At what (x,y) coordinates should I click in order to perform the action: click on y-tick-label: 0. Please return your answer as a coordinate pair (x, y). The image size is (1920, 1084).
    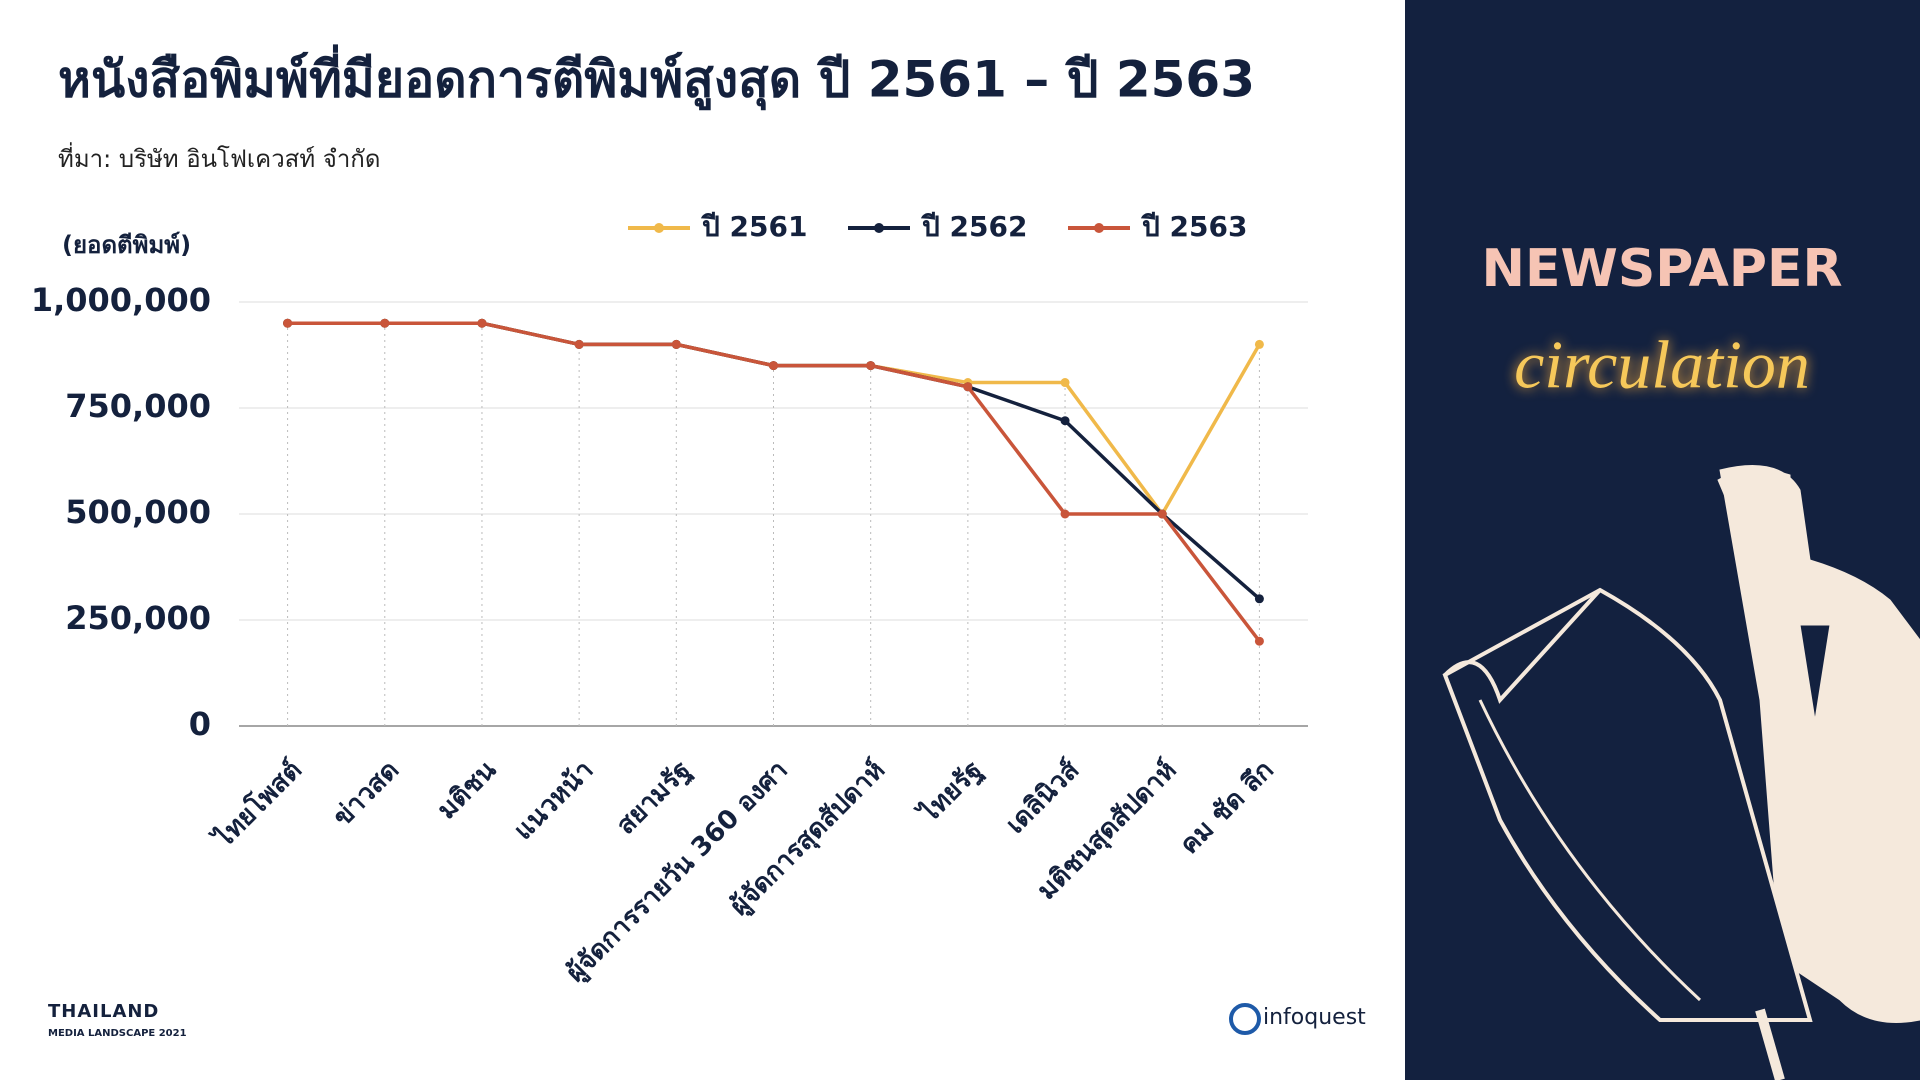
    Looking at the image, I should click on (200, 724).